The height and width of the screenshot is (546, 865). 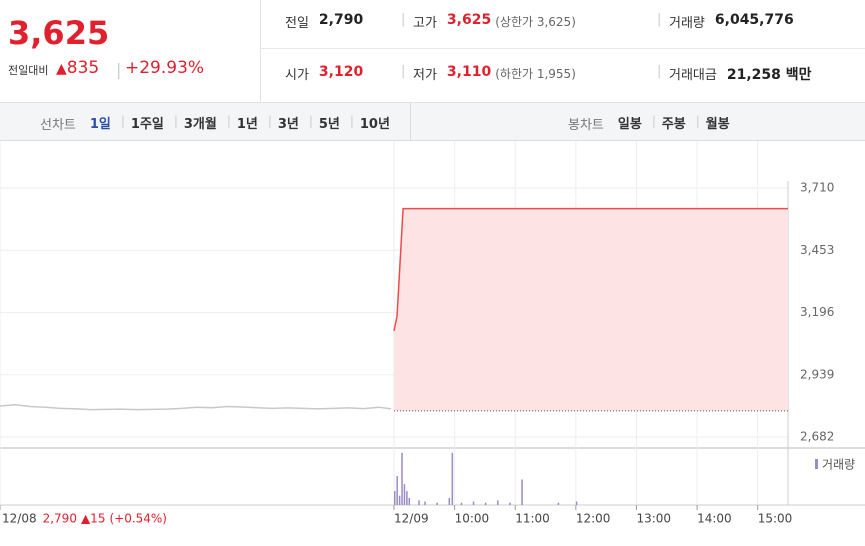 What do you see at coordinates (693, 75) in the screenshot?
I see `summary-label: 거래대금` at bounding box center [693, 75].